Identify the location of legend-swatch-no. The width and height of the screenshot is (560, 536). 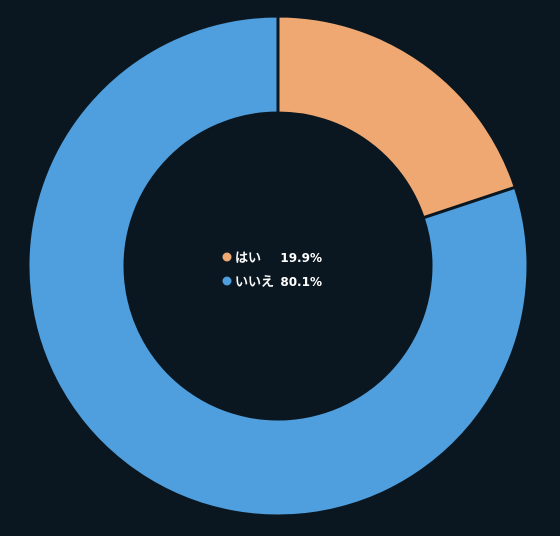
(227, 281).